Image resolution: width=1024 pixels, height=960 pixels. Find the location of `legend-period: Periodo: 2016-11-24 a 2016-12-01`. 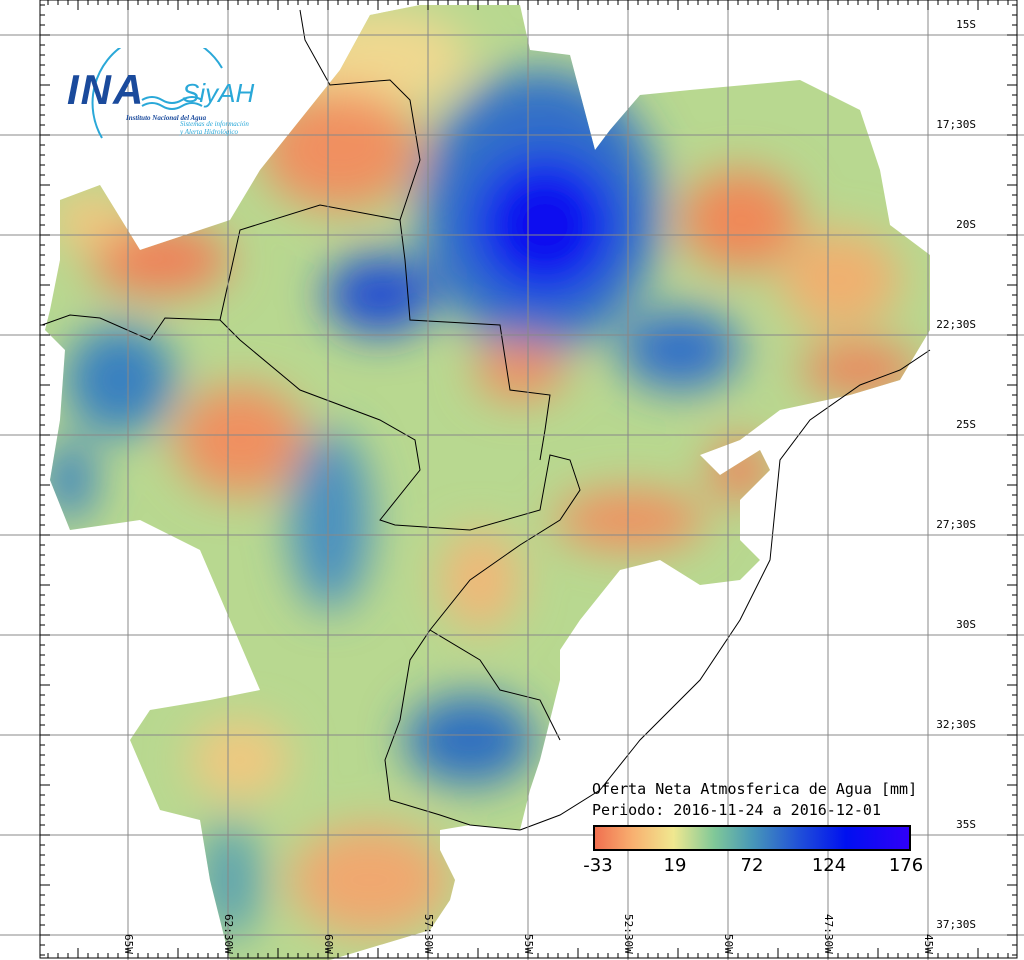

legend-period: Periodo: 2016-11-24 a 2016-12-01 is located at coordinates (736, 810).